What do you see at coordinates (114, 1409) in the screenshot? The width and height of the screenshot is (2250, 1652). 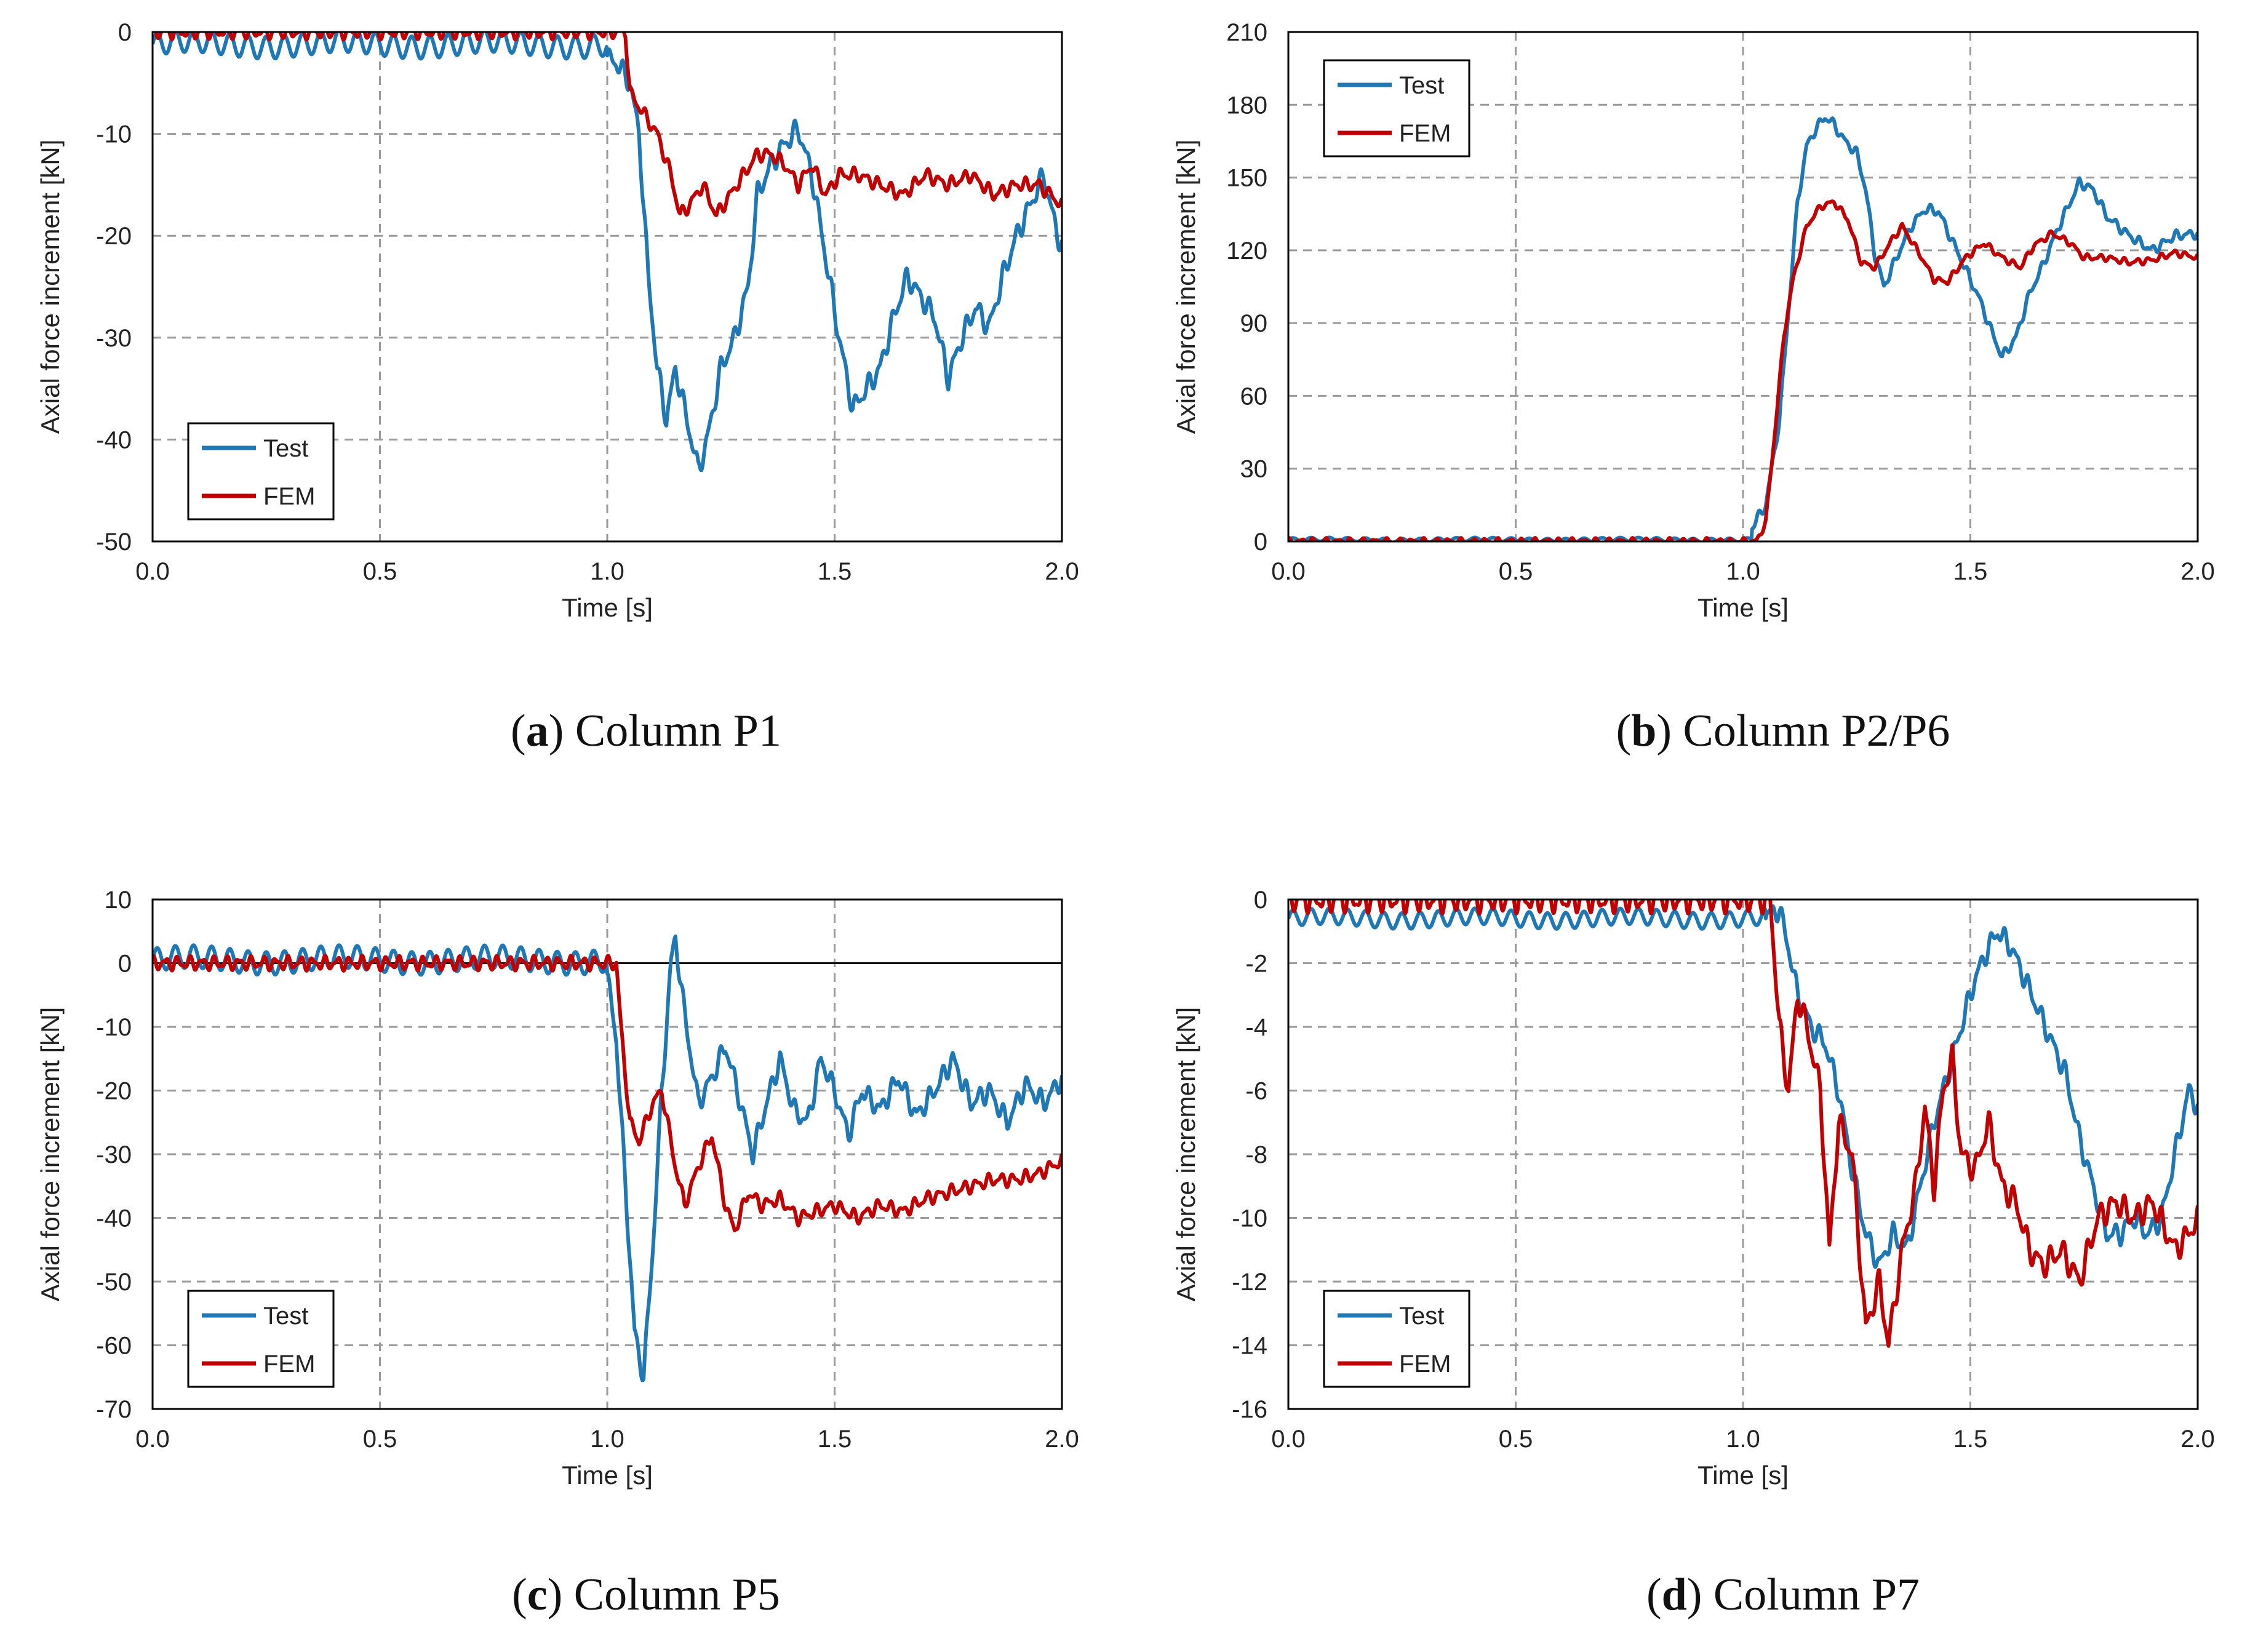 I see `y-tick-label: -70` at bounding box center [114, 1409].